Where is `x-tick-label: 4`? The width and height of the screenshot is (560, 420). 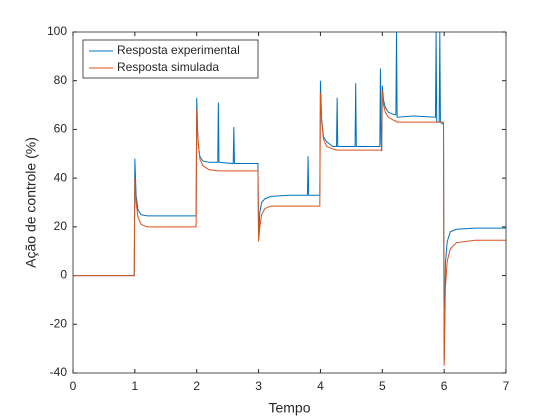
x-tick-label: 4 is located at coordinates (320, 386).